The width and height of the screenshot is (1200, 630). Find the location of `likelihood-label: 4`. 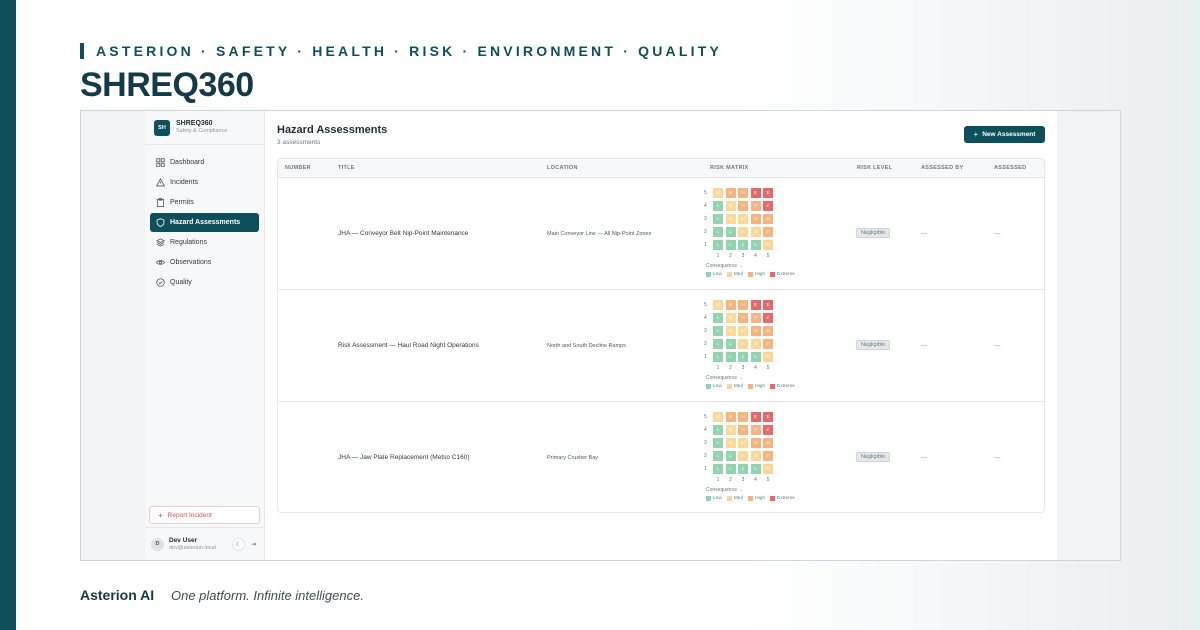

likelihood-label: 4 is located at coordinates (705, 429).